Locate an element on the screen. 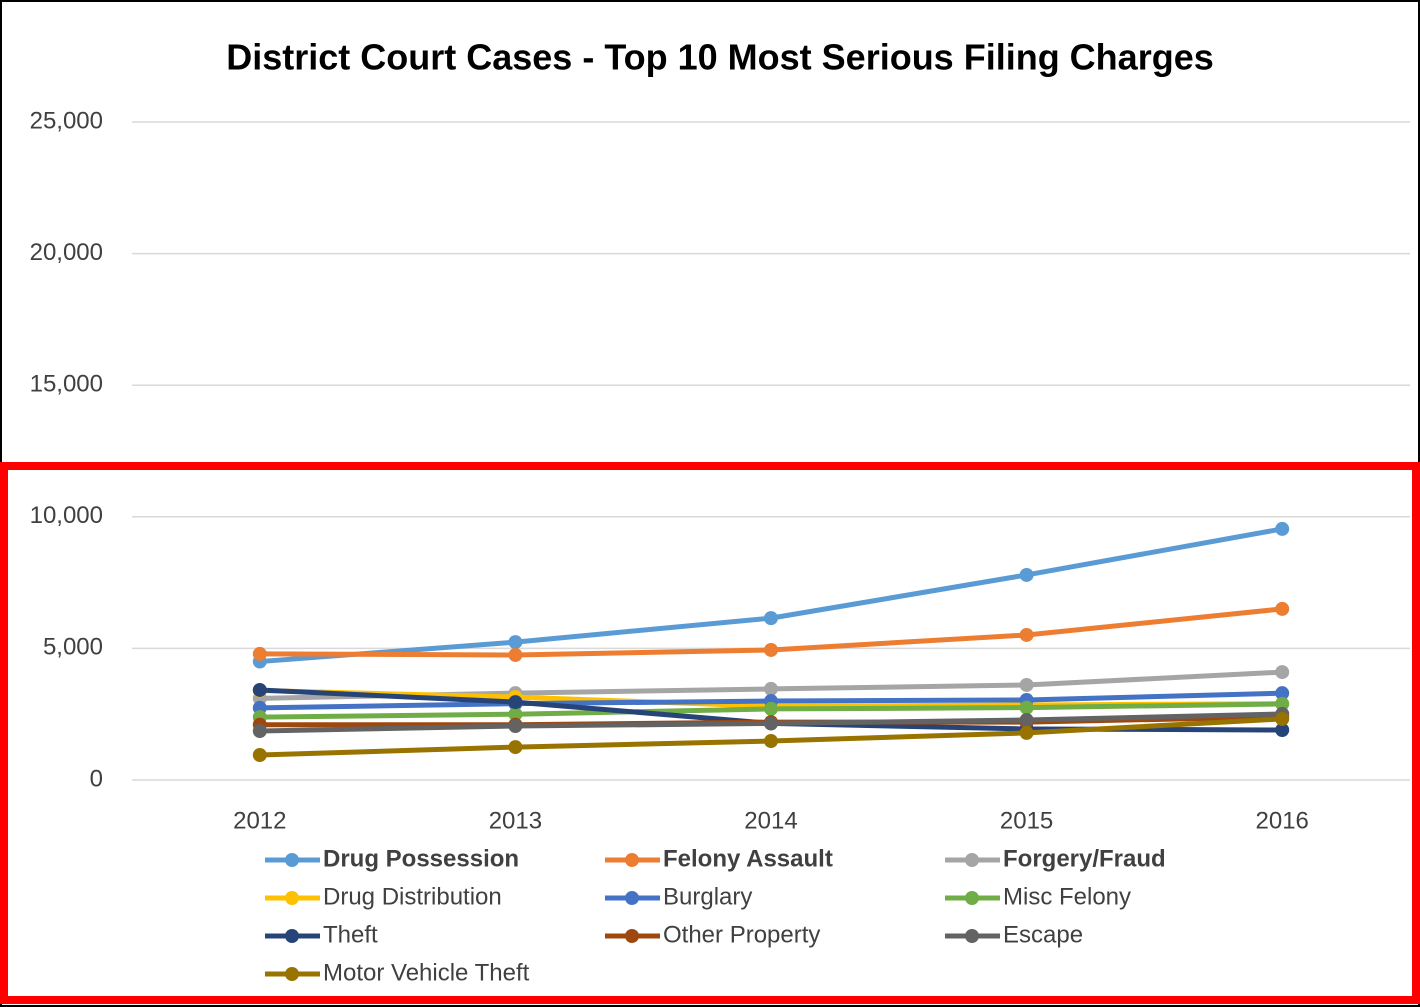 Image resolution: width=1420 pixels, height=1007 pixels. x-tick-label: 2014 is located at coordinates (770, 820).